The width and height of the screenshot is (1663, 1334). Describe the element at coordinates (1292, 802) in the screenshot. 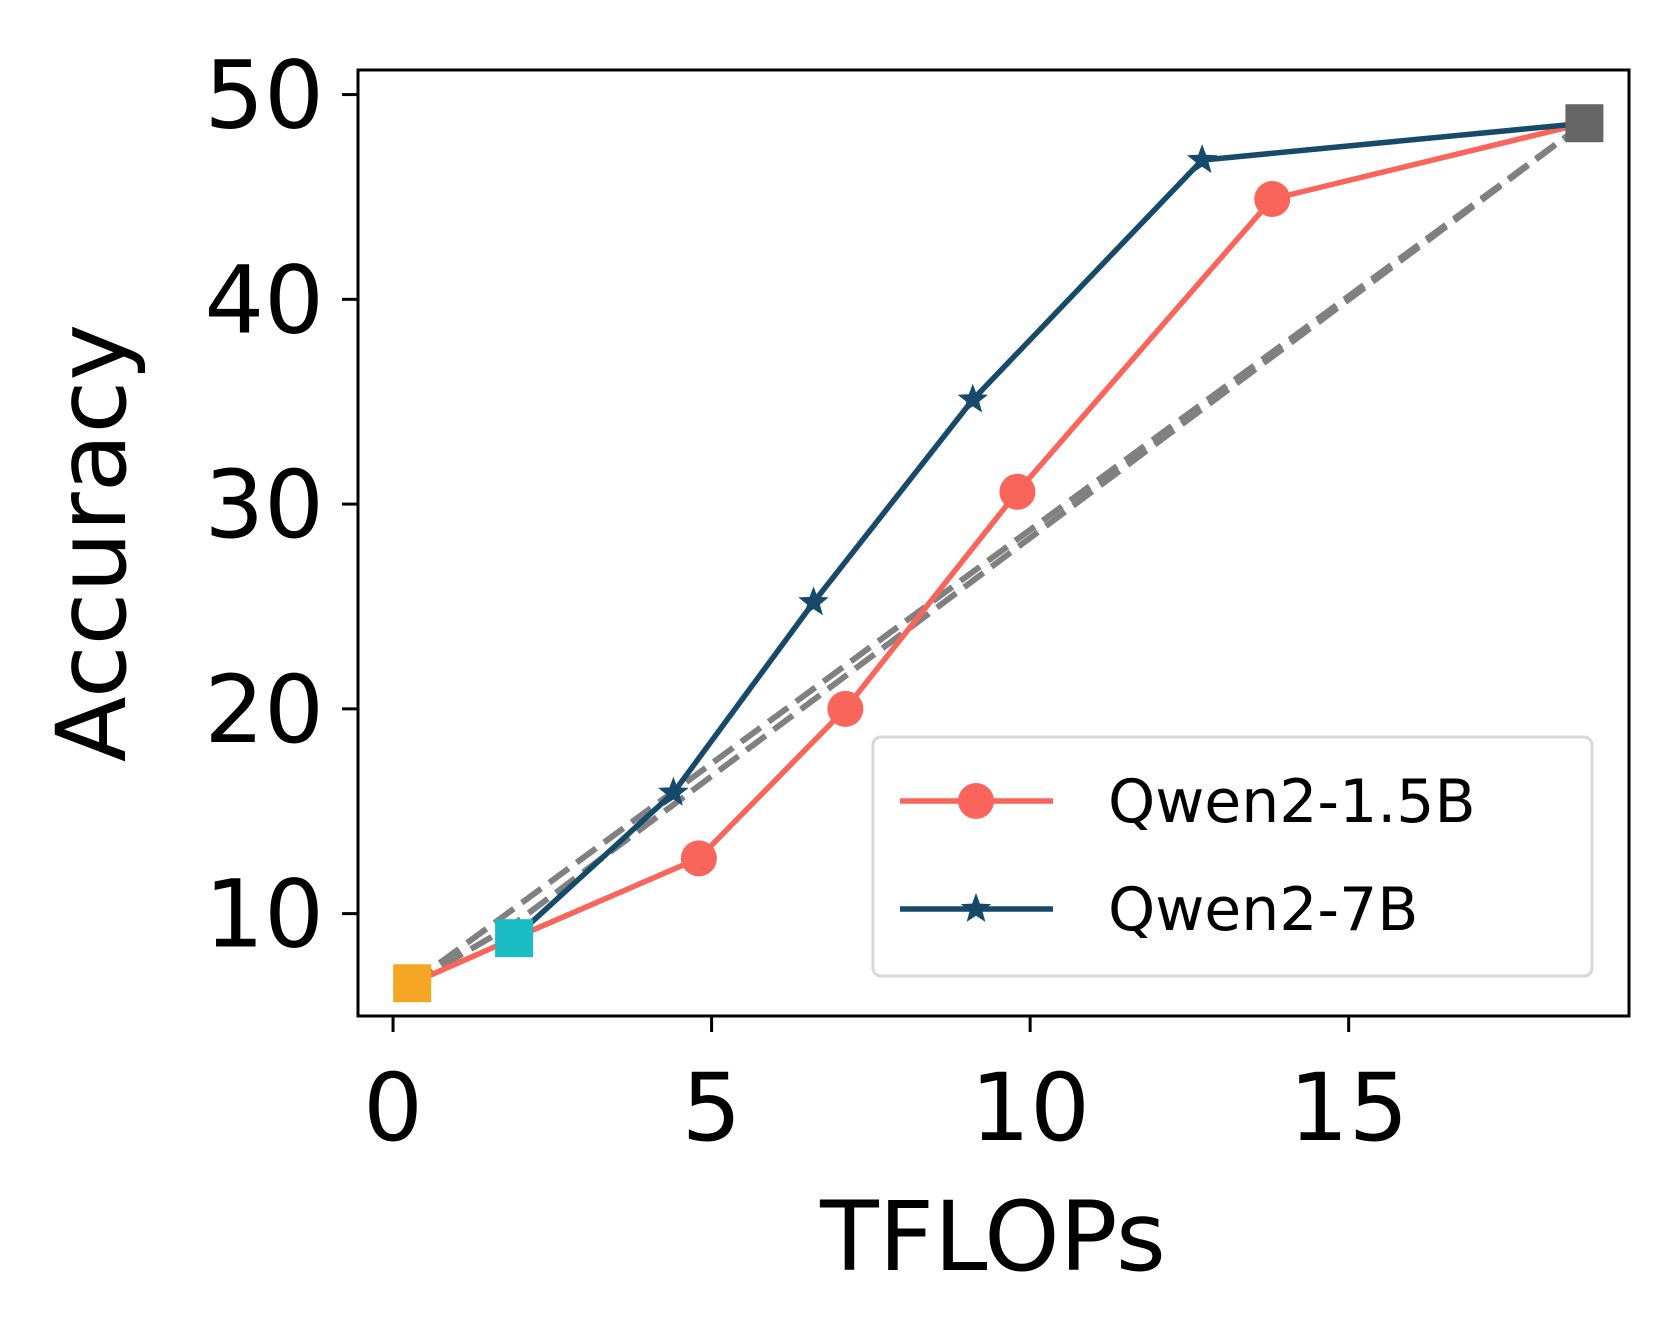

I see `legend-label: Qwen2-1.5B` at that location.